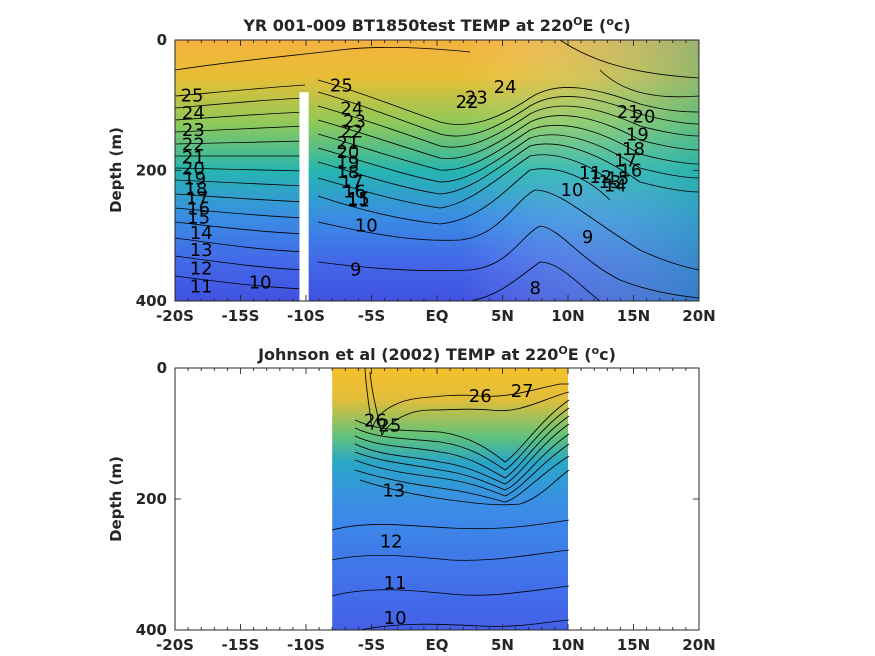 The width and height of the screenshot is (875, 656). What do you see at coordinates (116, 499) in the screenshot?
I see `y-axis-label-bottom: Depth (m)` at bounding box center [116, 499].